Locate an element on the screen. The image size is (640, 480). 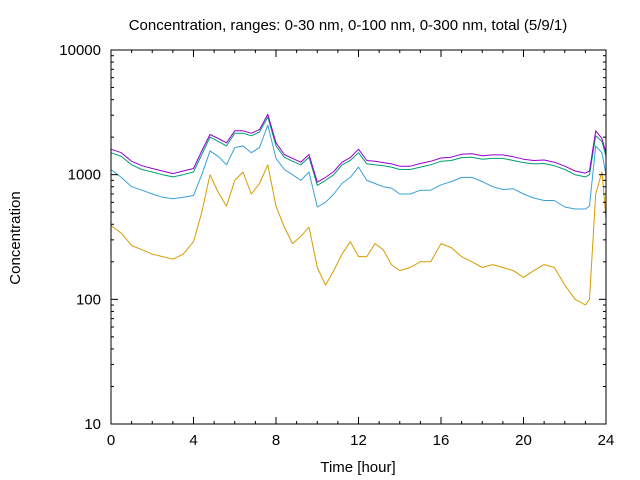
x-tick-label: 20 is located at coordinates (523, 440).